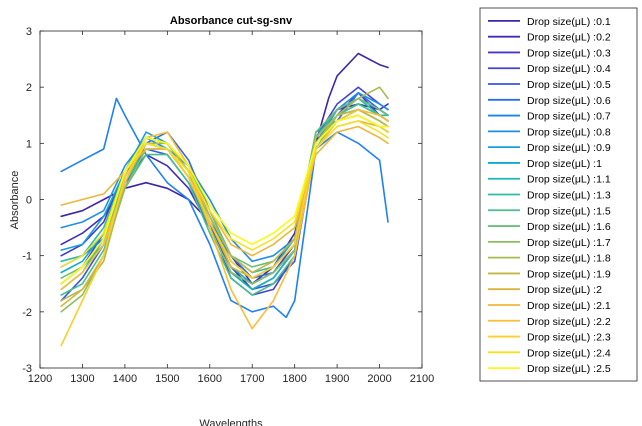 The height and width of the screenshot is (426, 642). I want to click on x-axis-title: Wavelengths, so click(231, 422).